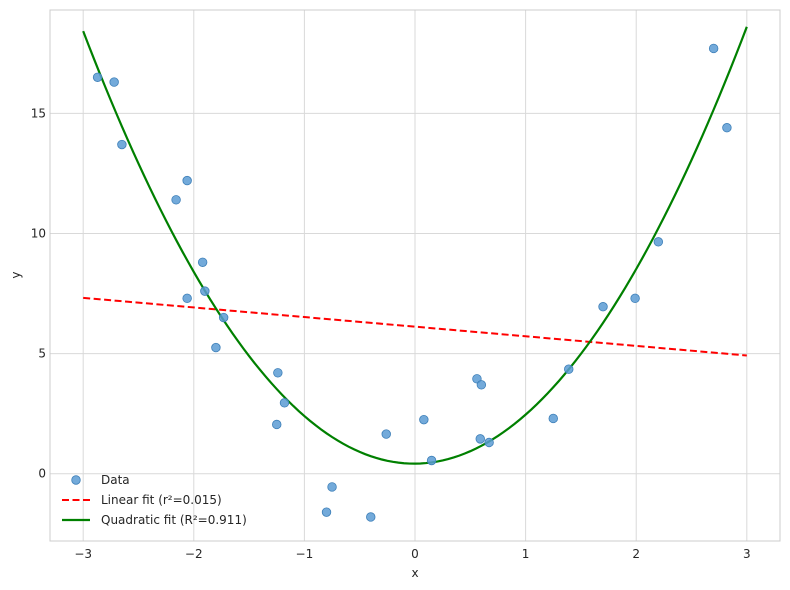 The width and height of the screenshot is (790, 590). I want to click on x-tick-label: 0, so click(415, 554).